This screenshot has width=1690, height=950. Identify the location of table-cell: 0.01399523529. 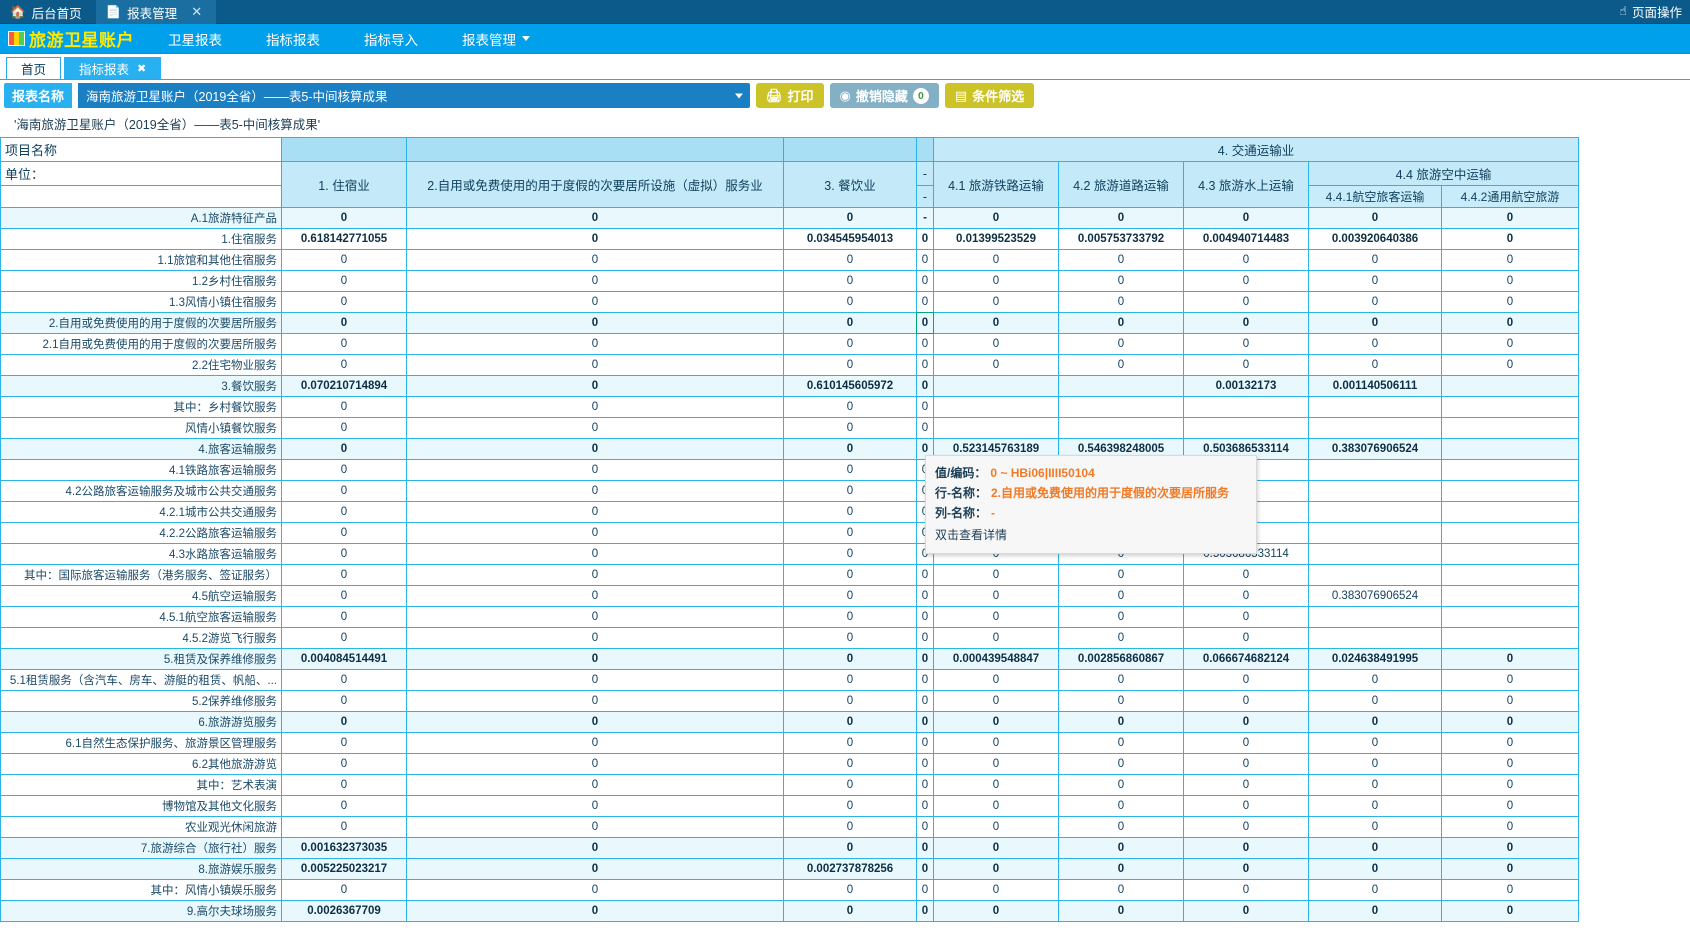
(996, 239).